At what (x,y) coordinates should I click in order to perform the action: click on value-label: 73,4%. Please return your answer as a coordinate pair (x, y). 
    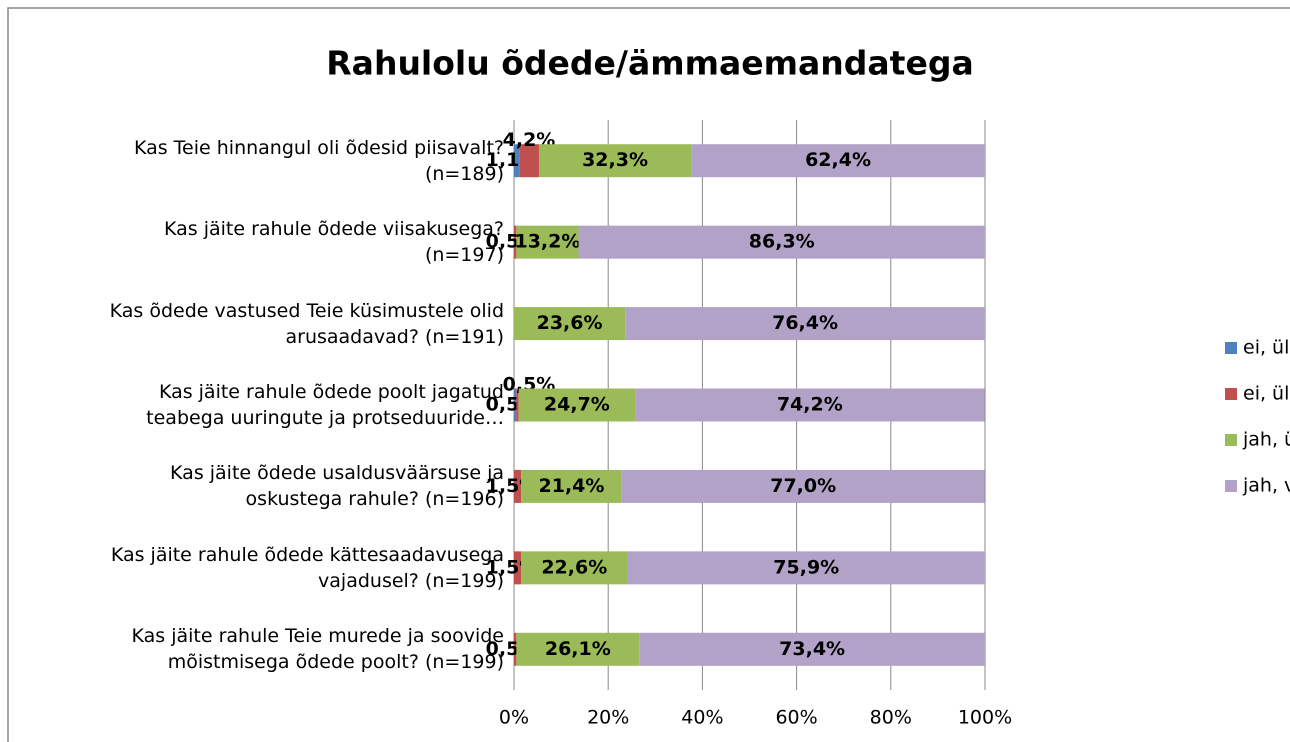
    Looking at the image, I should click on (812, 649).